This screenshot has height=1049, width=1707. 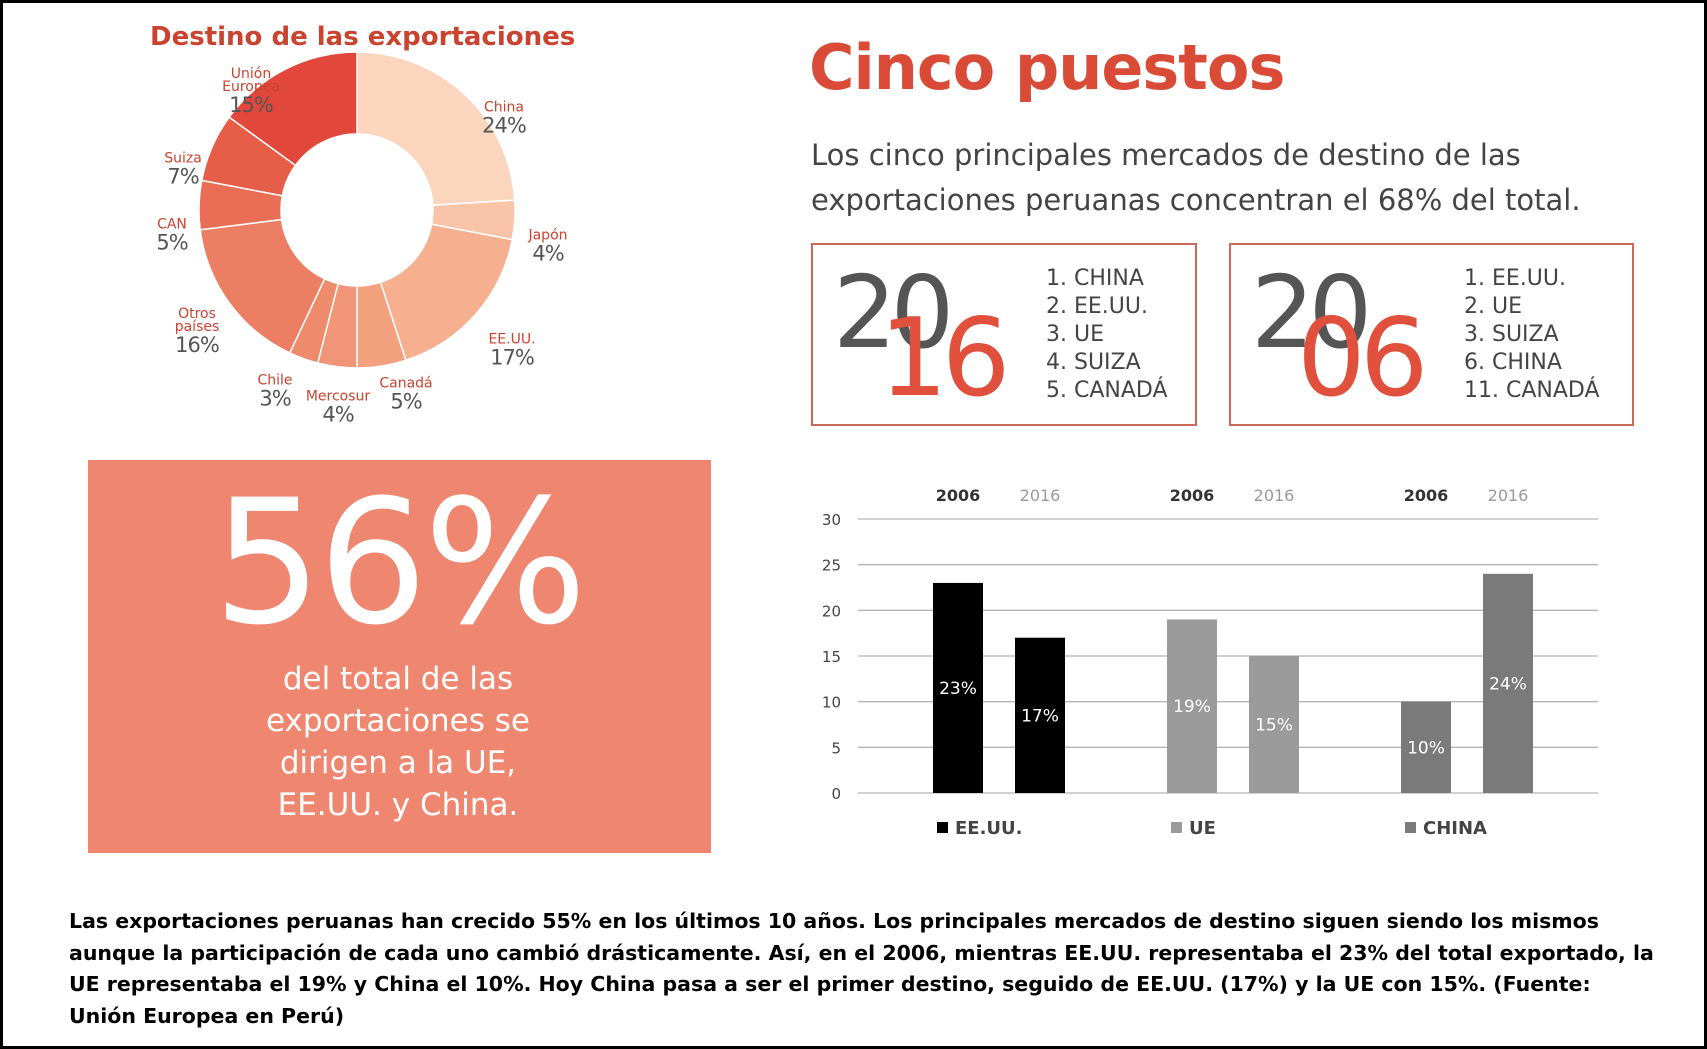 I want to click on donut-label: EE.UU. 17%, so click(x=512, y=350).